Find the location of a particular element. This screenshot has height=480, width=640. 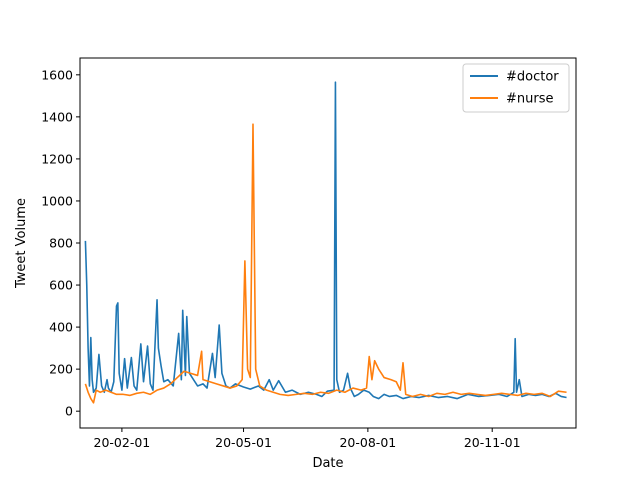

x-axis-ticks: 20-02-01 20-05-01 20-08-01 20-11-01 is located at coordinates (307, 439).